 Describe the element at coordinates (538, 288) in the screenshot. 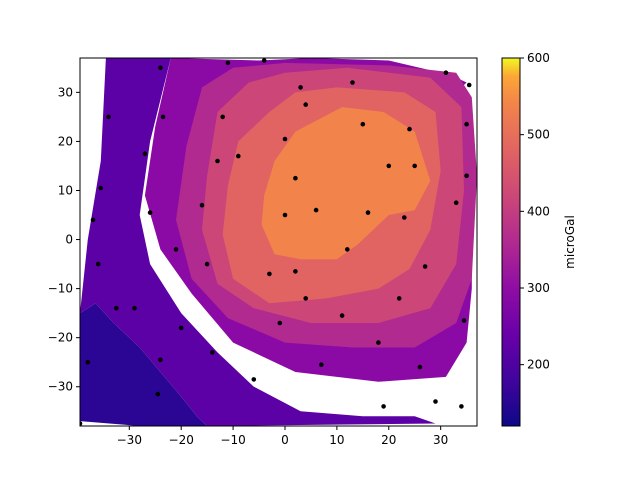

I see `colorbar-tick-label: 300` at that location.